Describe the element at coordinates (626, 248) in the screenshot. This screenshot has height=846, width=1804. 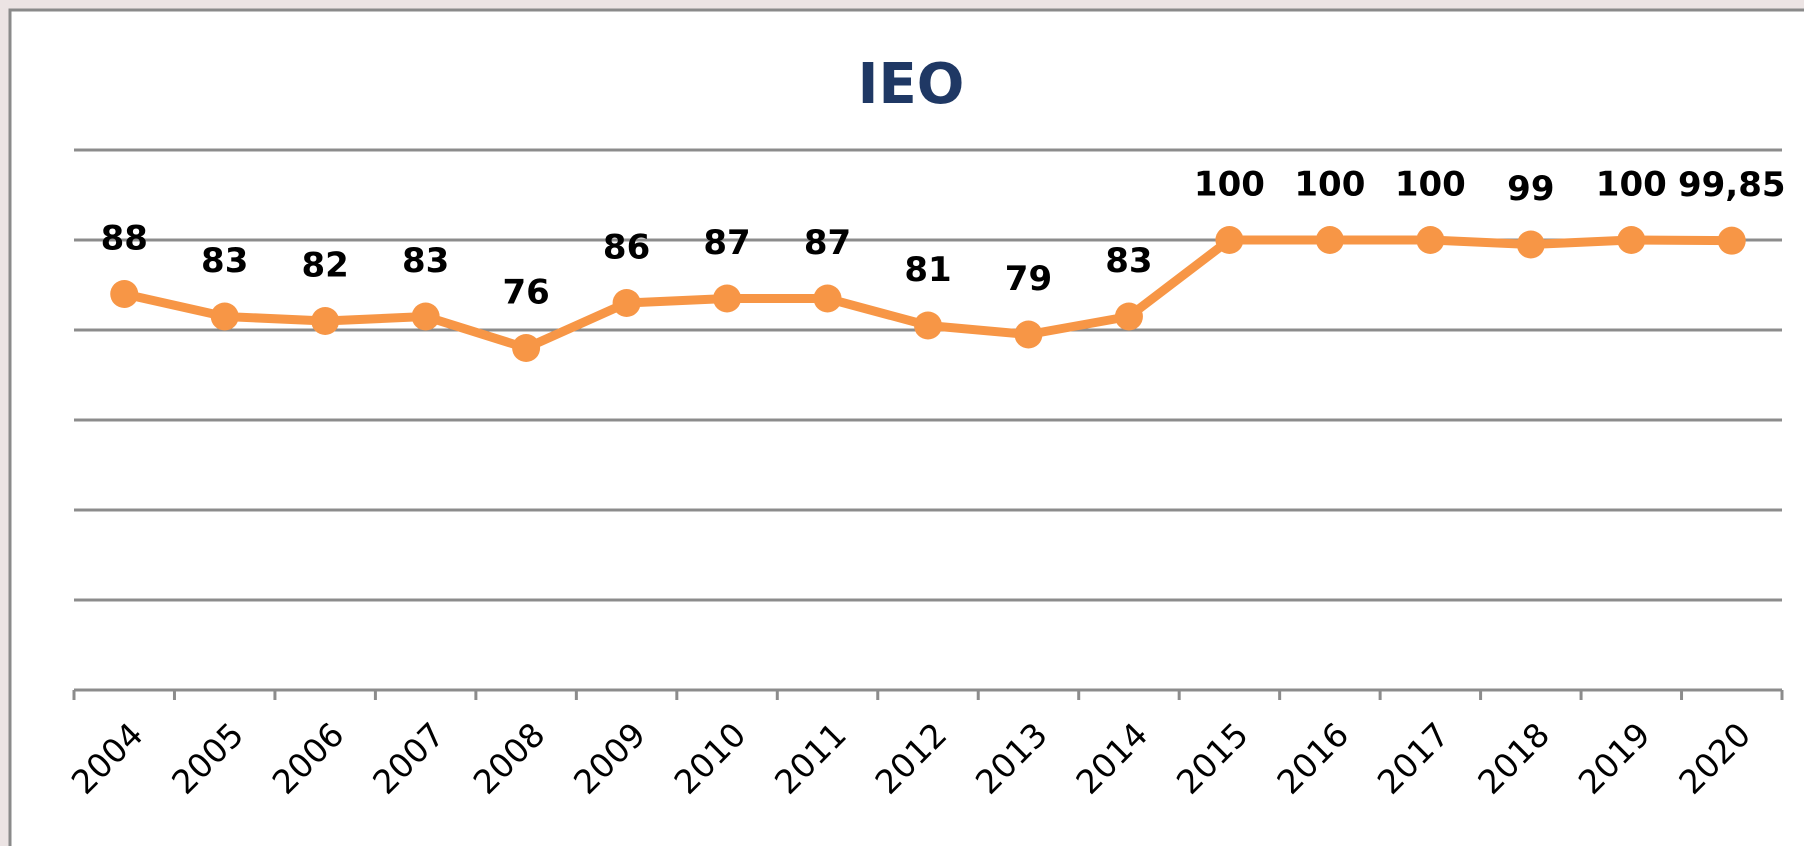
I see `data-label: 86` at that location.